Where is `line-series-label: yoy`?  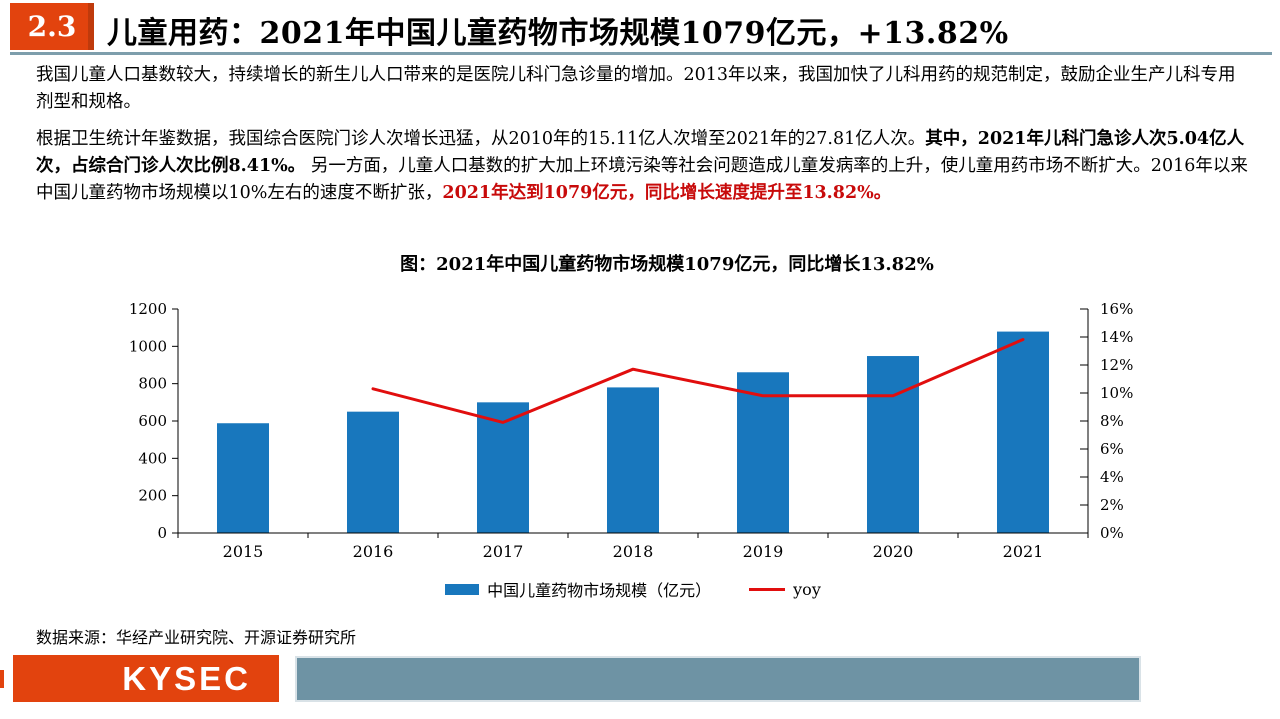
line-series-label: yoy is located at coordinates (807, 589).